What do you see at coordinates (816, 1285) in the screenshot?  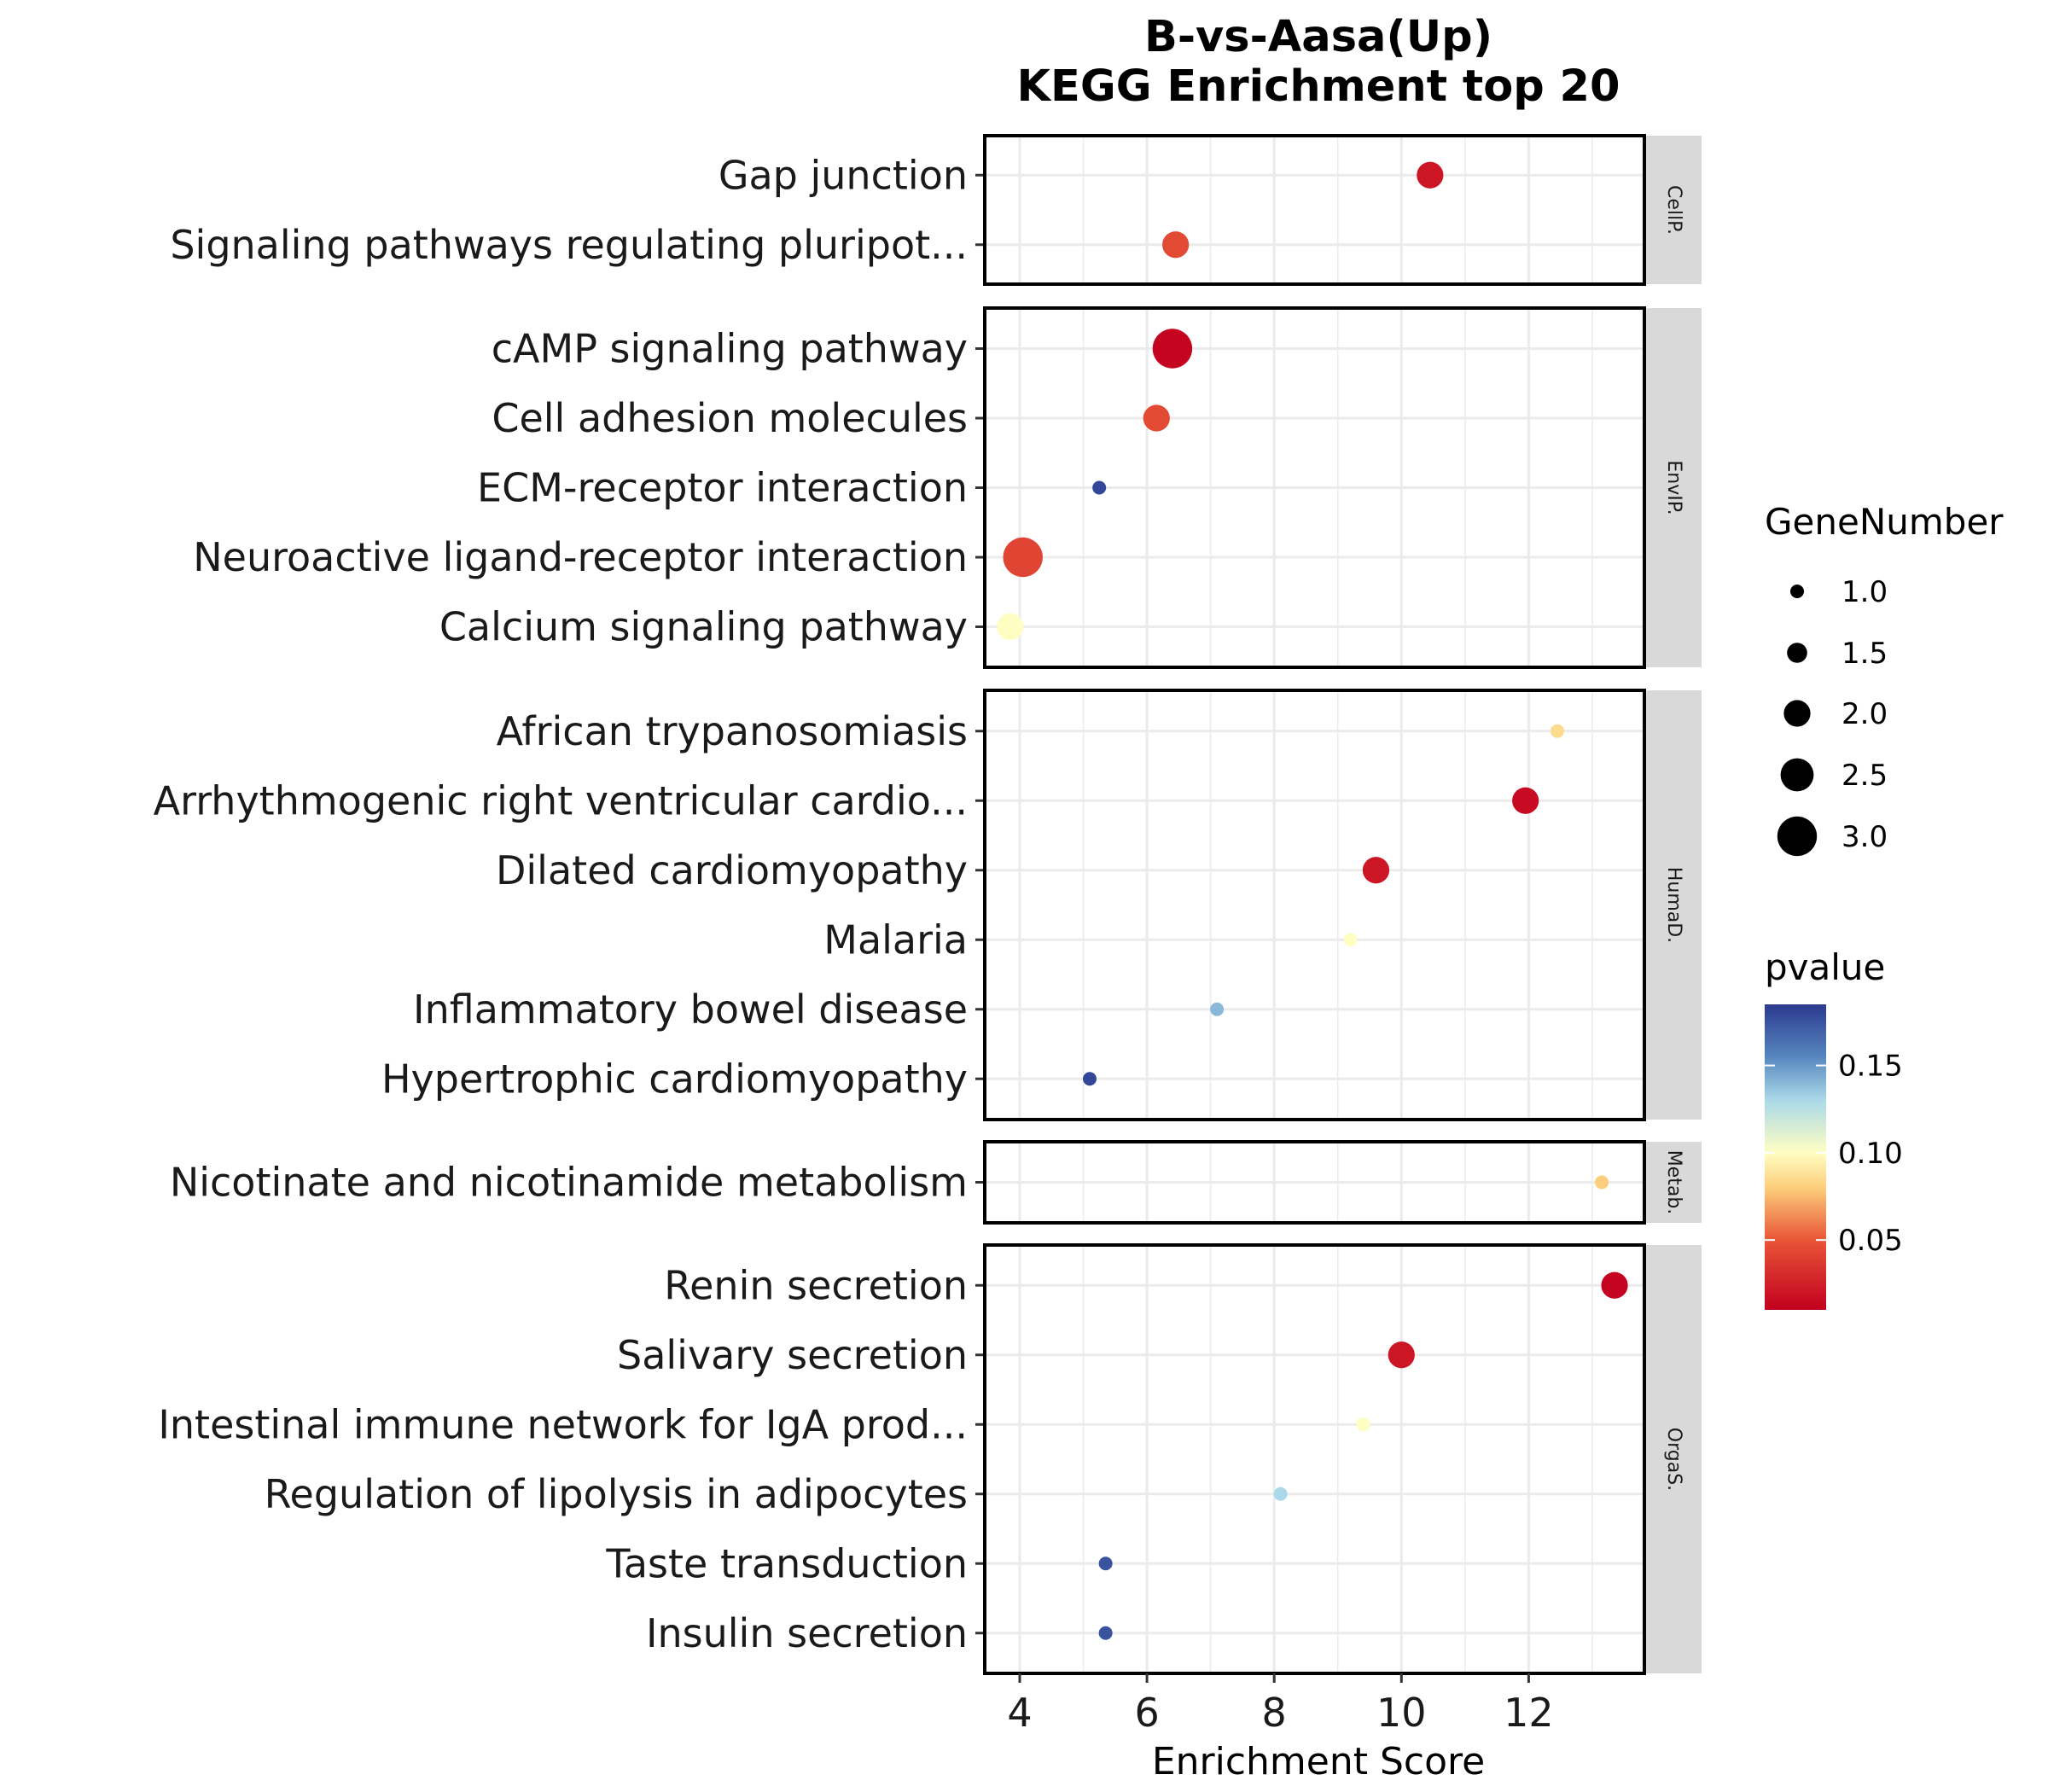 I see `y-tick-label: Renin secretion` at bounding box center [816, 1285].